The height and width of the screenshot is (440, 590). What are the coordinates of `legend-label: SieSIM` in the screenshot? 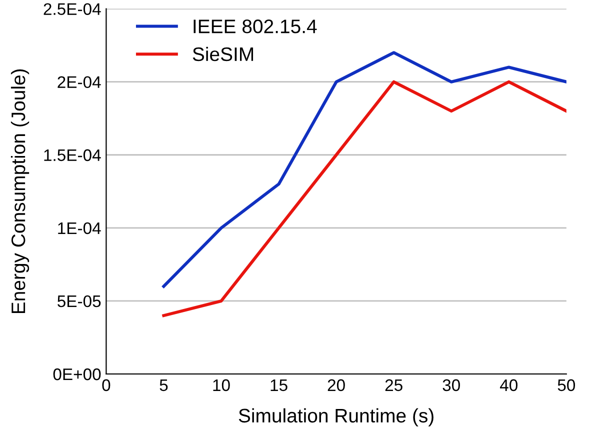 It's located at (223, 54).